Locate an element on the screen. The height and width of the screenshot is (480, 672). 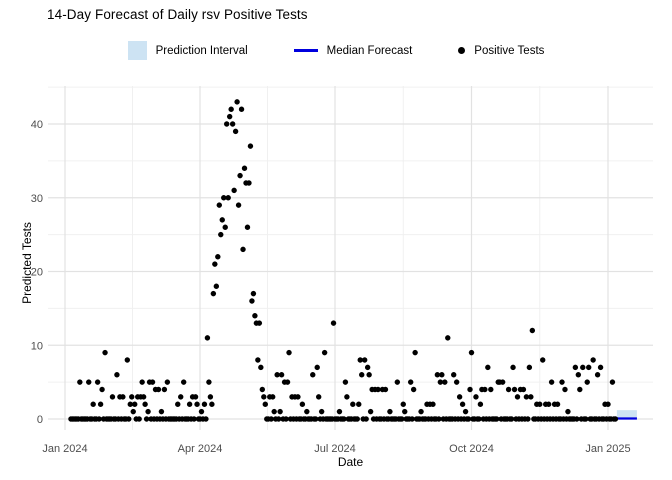
y-tick-label: 0 is located at coordinates (40, 420).